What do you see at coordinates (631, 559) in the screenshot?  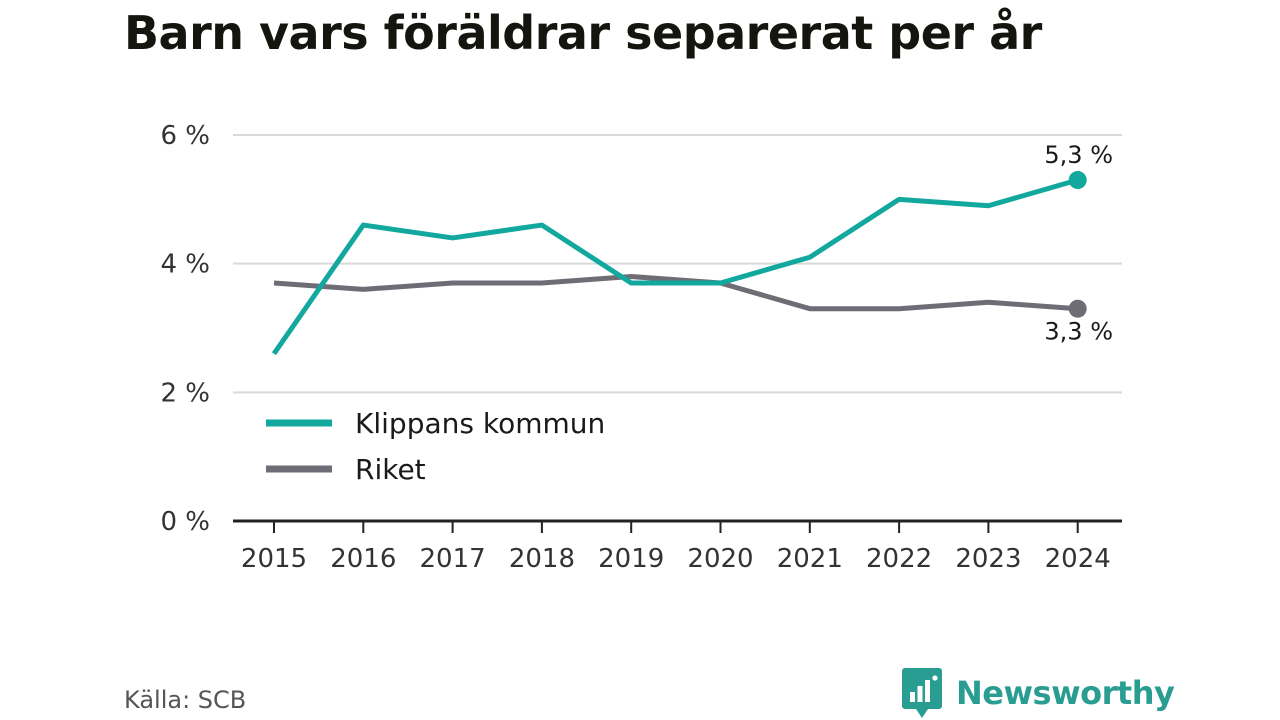 I see `x-tick-label: 2019` at bounding box center [631, 559].